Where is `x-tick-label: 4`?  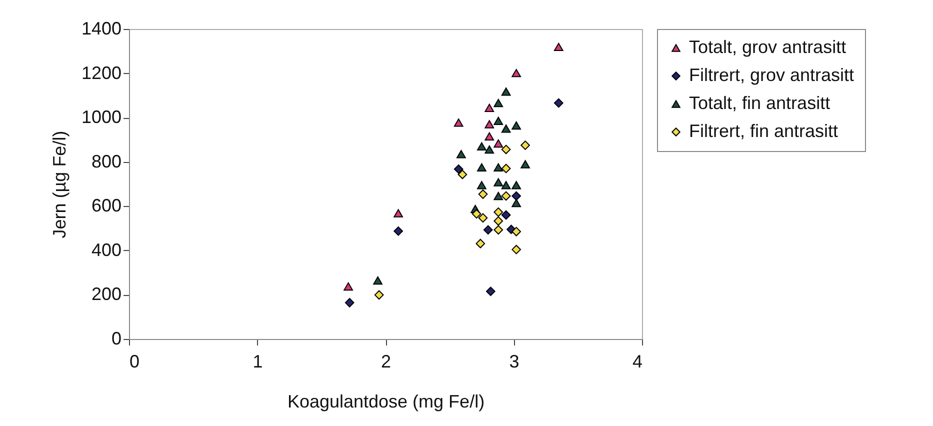 x-tick-label: 4 is located at coordinates (637, 362).